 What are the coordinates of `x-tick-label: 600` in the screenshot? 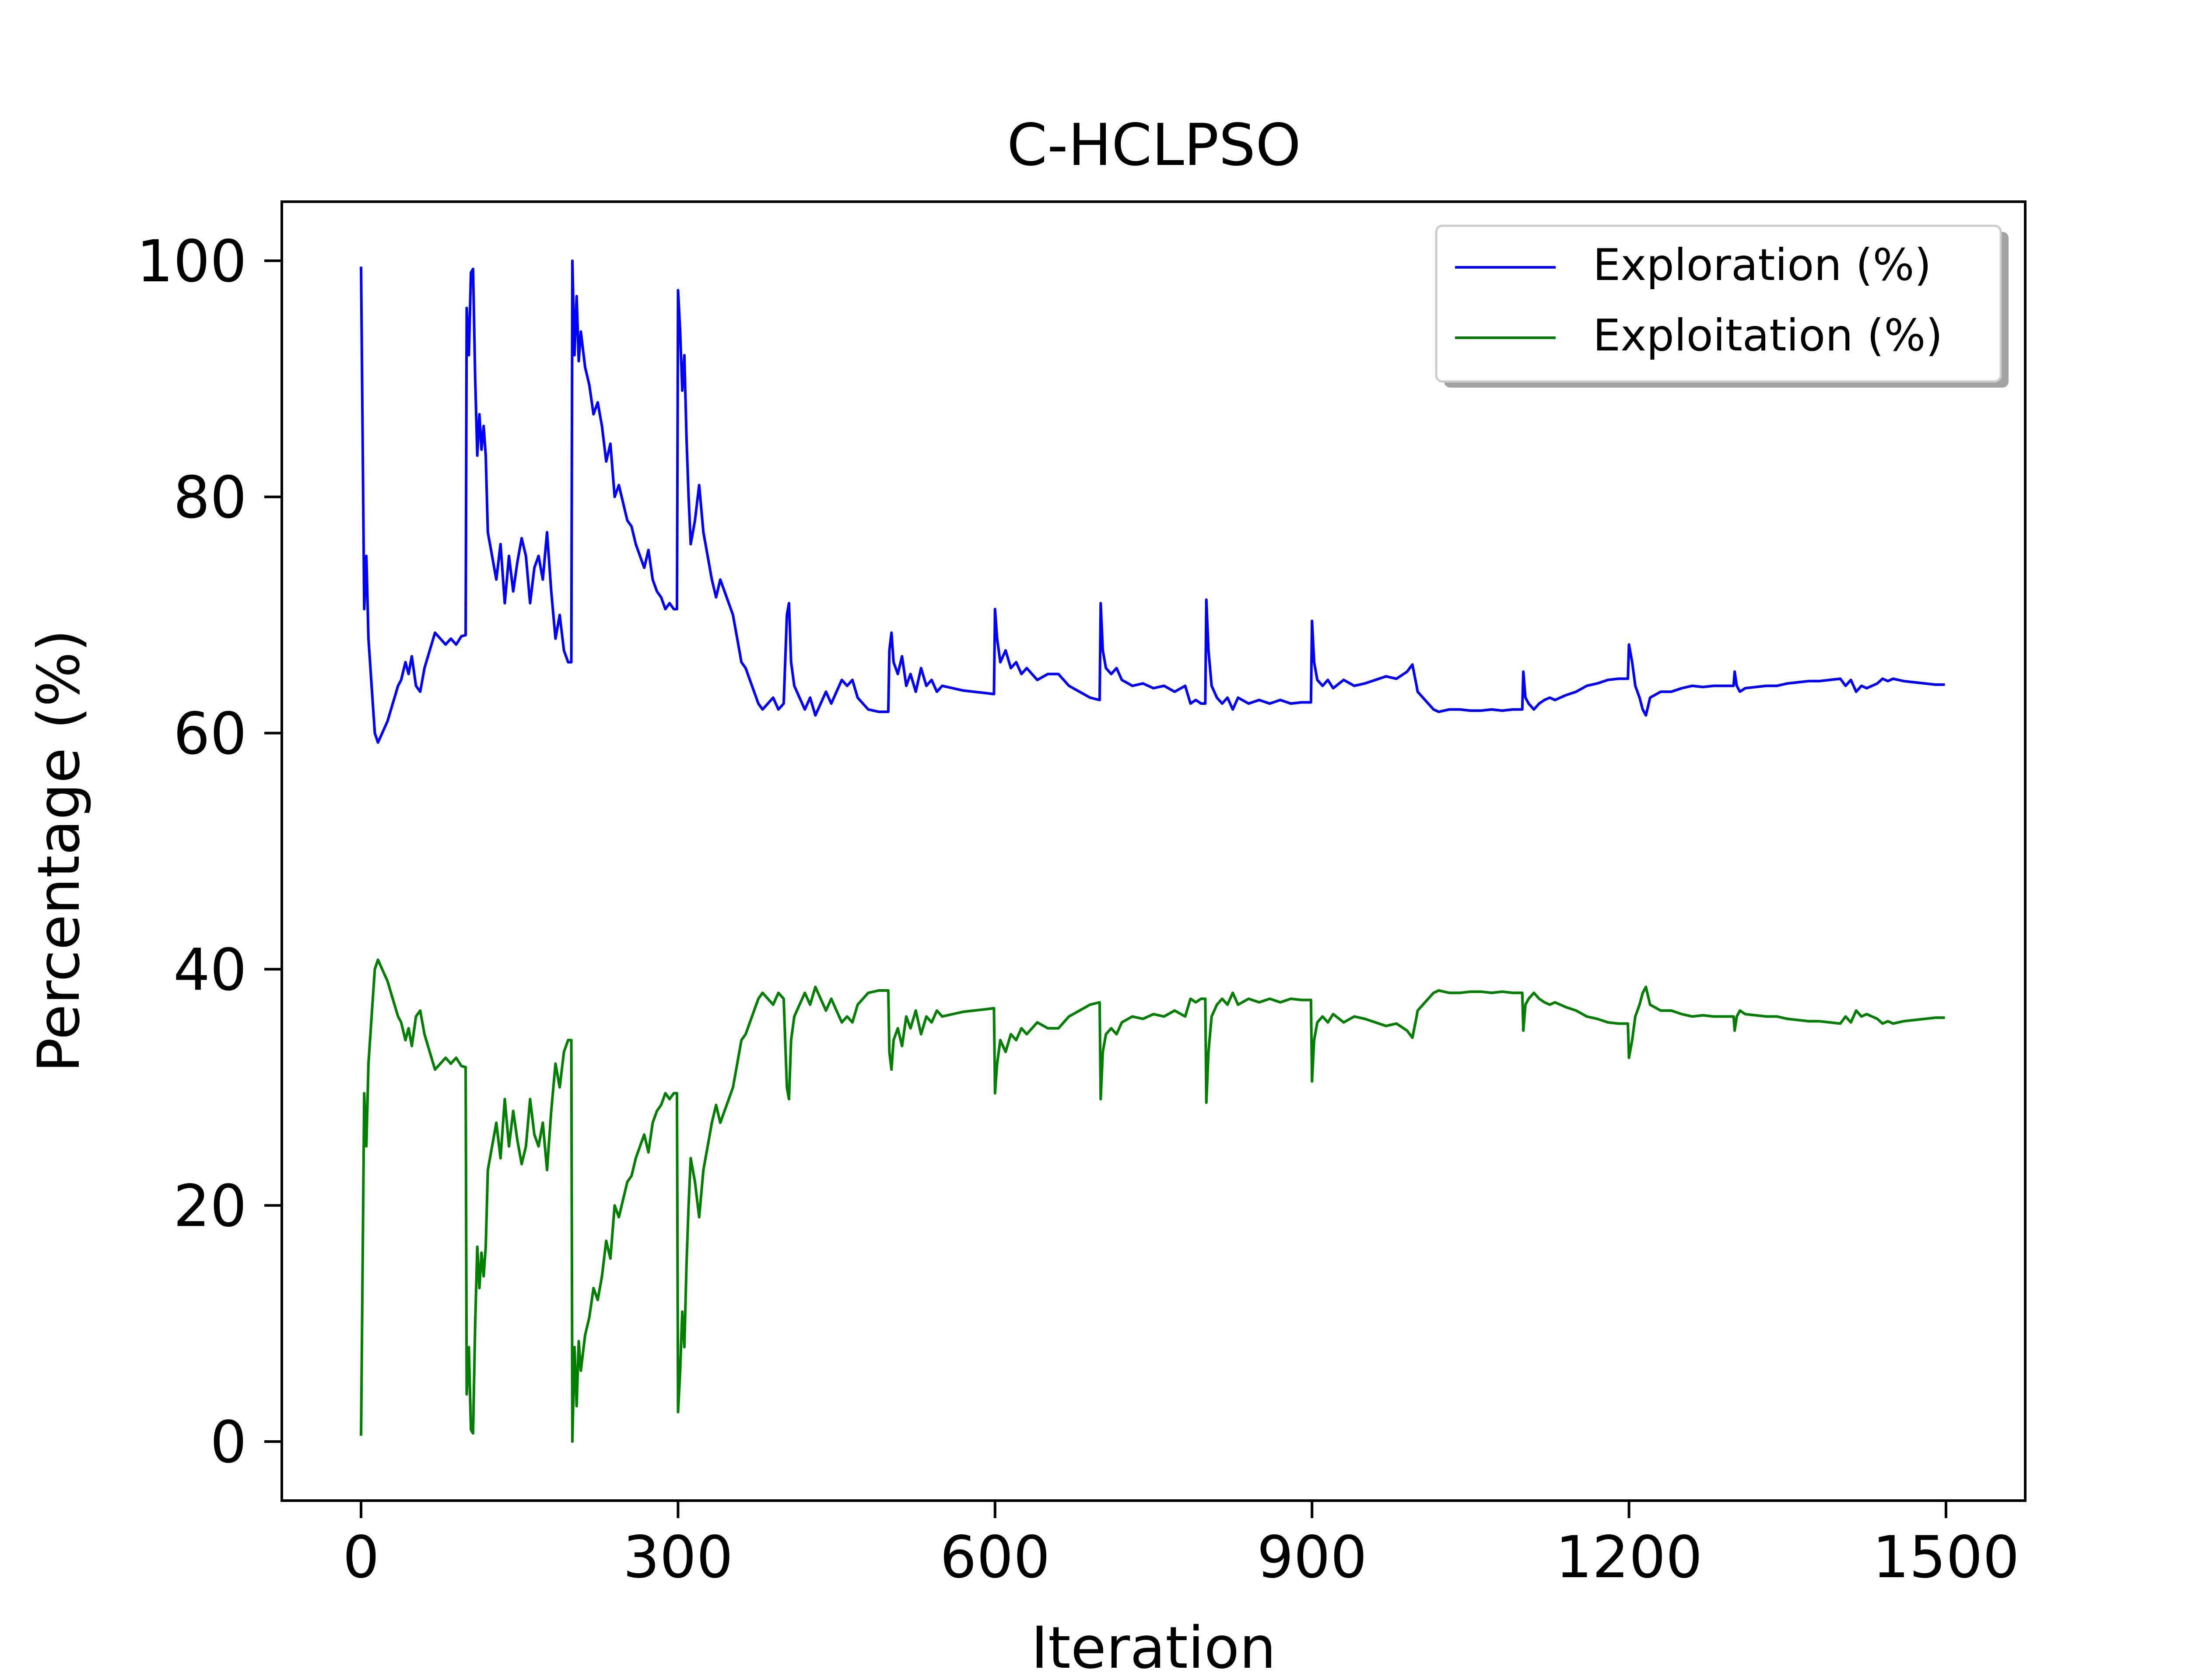 It's located at (995, 1557).